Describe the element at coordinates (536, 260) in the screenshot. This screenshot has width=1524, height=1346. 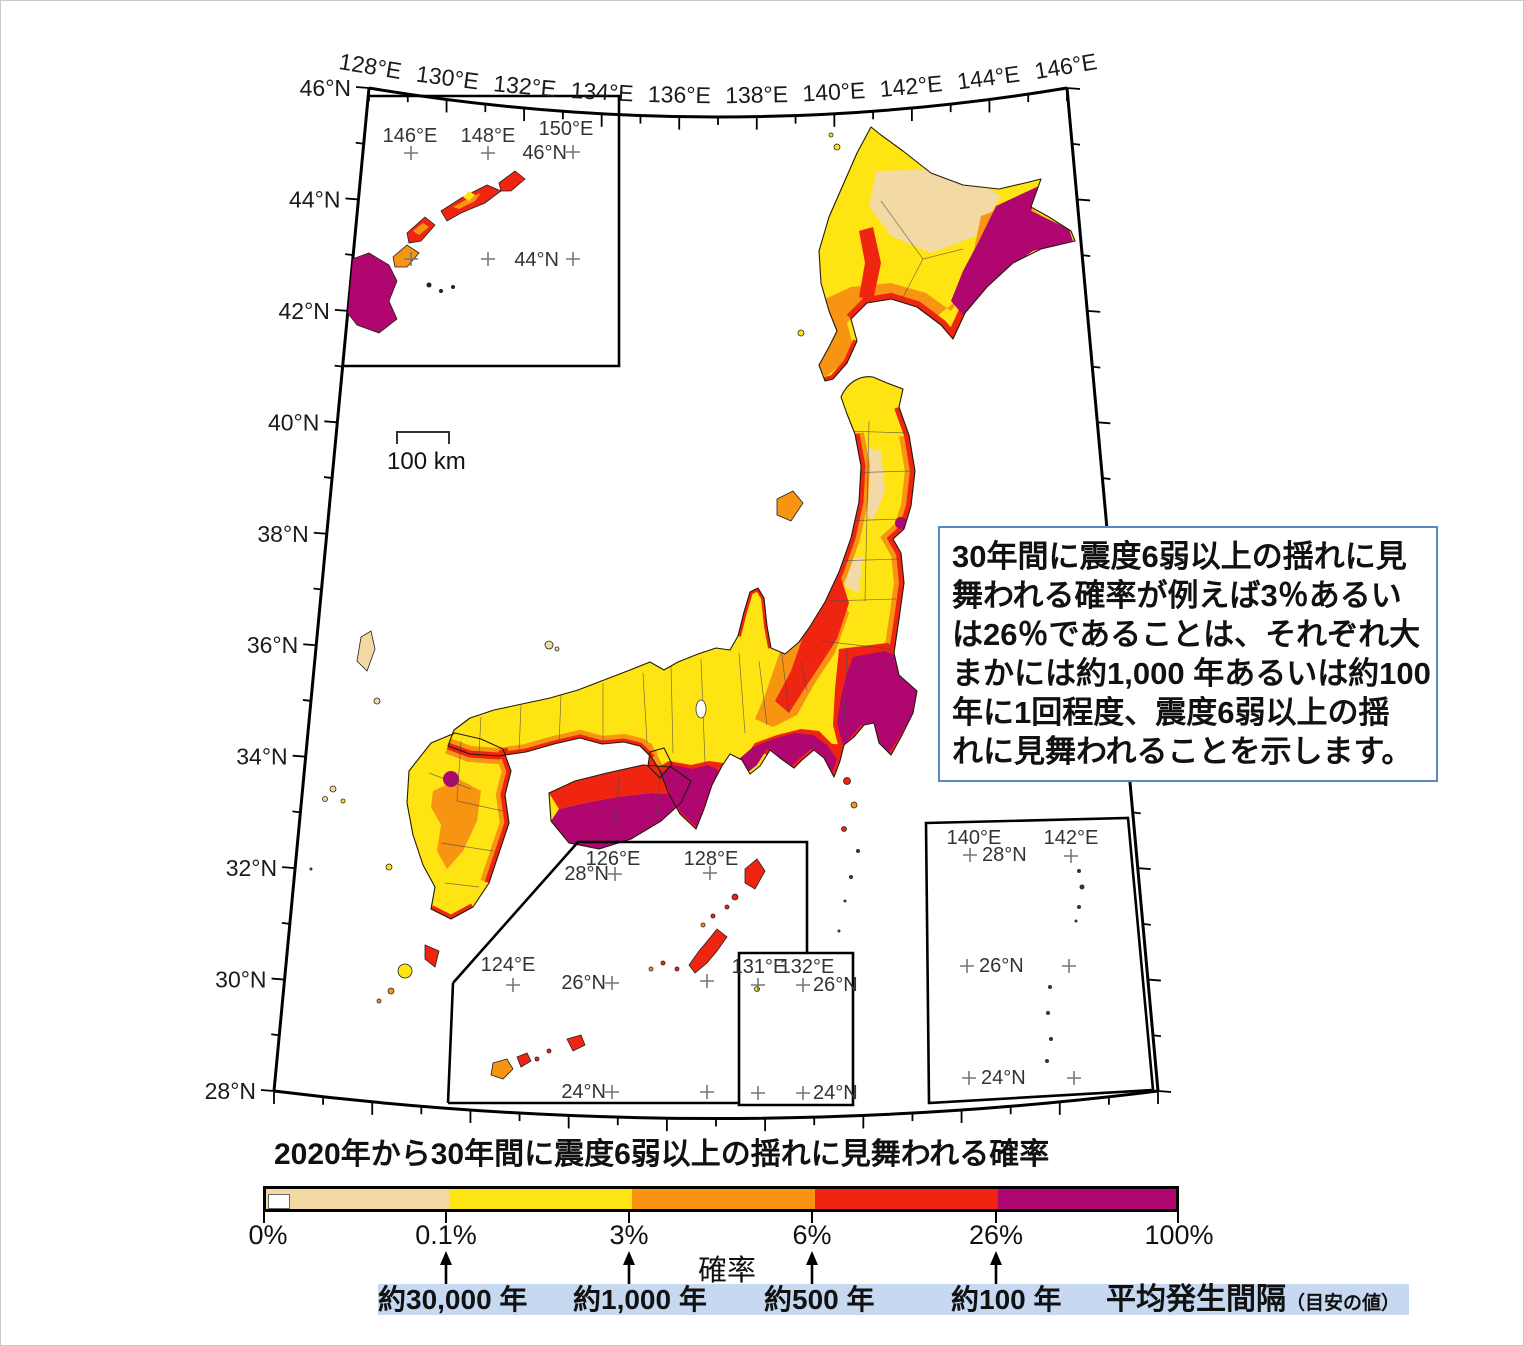
I see `kuril-inset-label: 44°N` at that location.